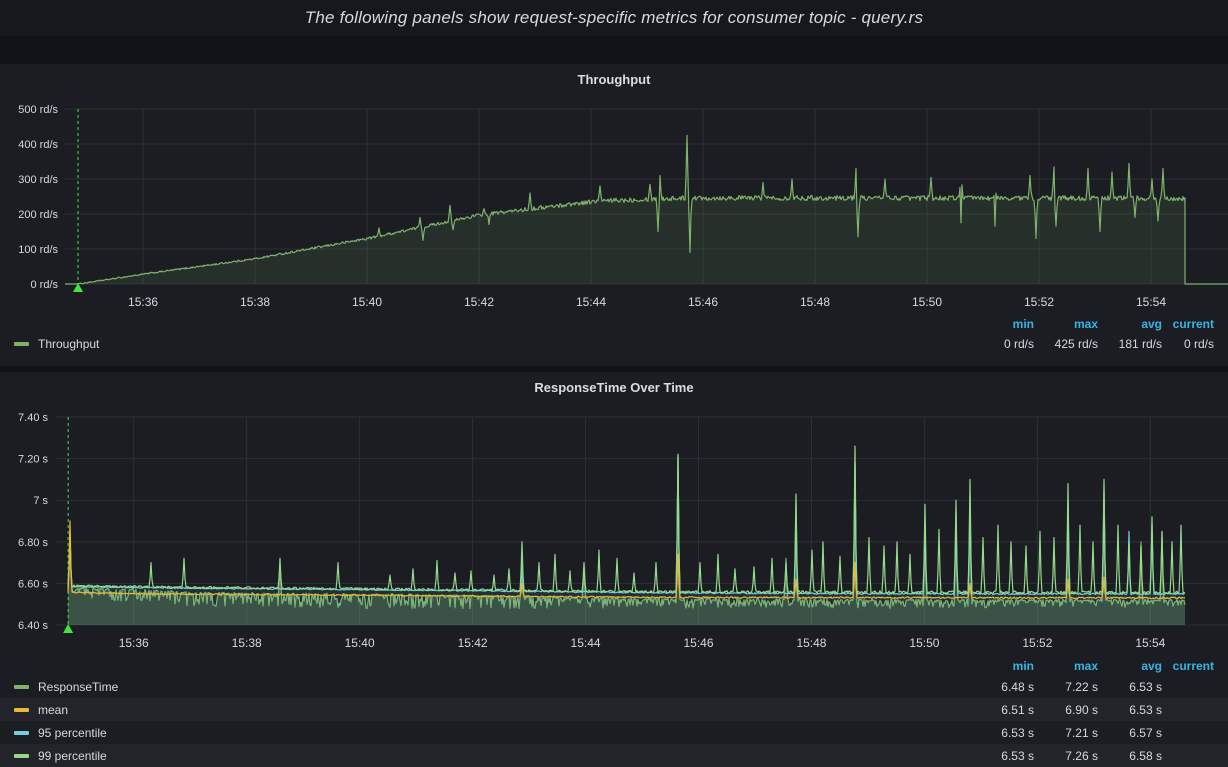 This screenshot has width=1228, height=767. Describe the element at coordinates (614, 686) in the screenshot. I see `legend-row-responsetime: ResponseTime 6.48 s 7.22 s 6.53 s` at that location.